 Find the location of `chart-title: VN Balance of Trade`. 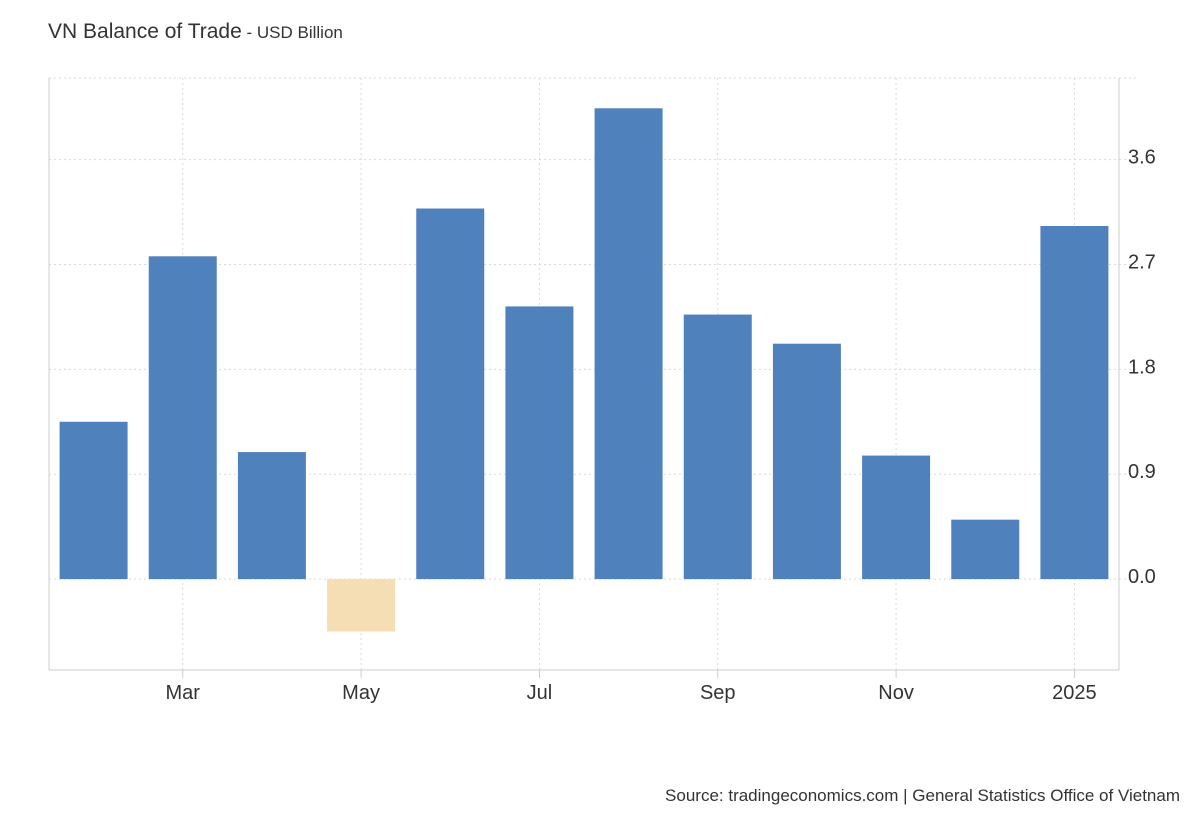

chart-title: VN Balance of Trade is located at coordinates (145, 31).